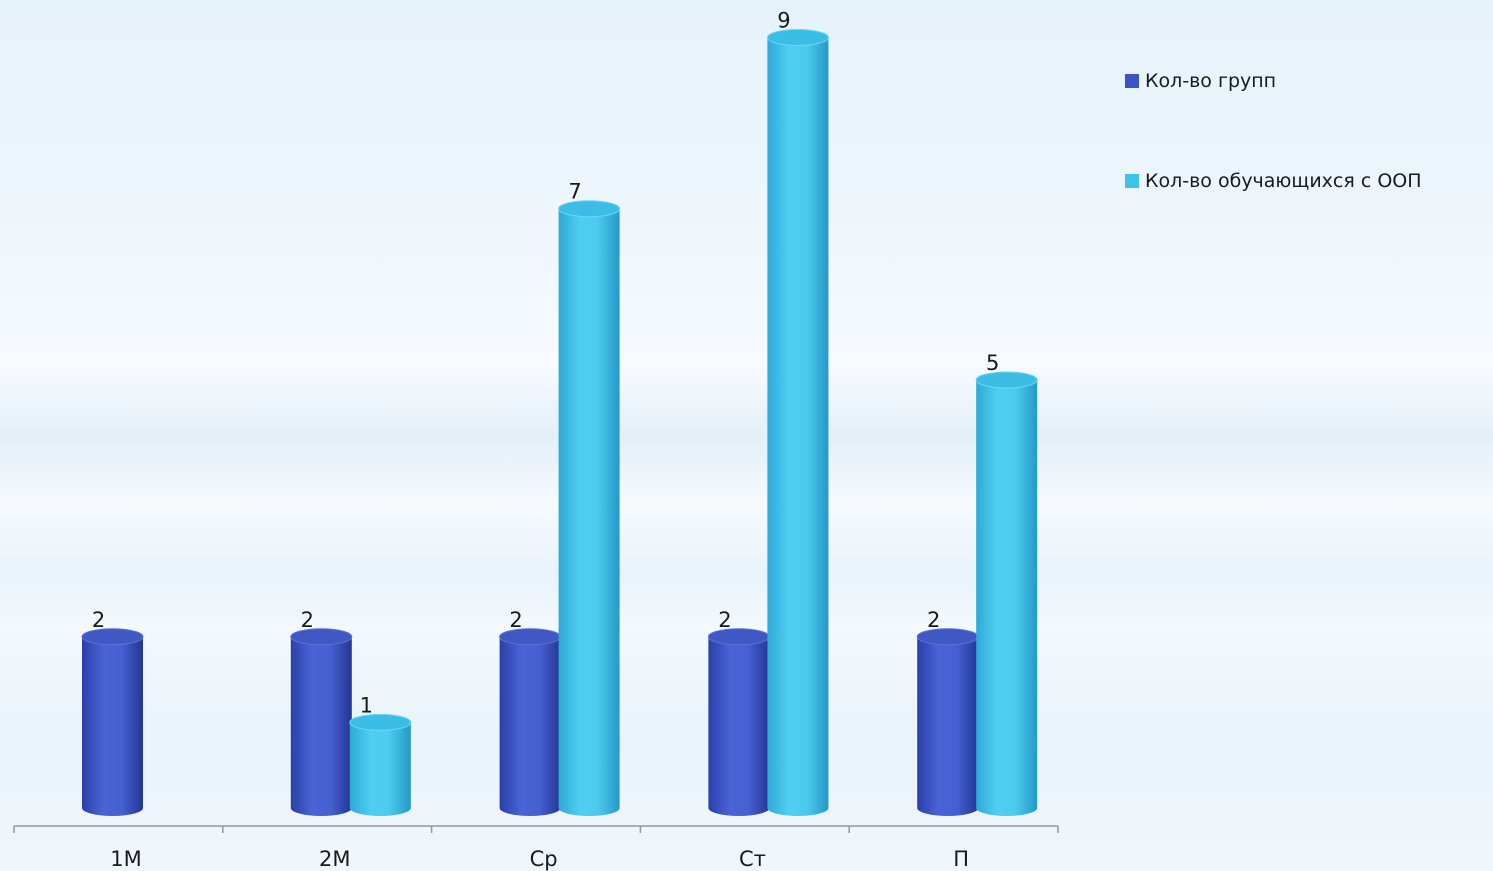 The height and width of the screenshot is (871, 1493). Describe the element at coordinates (366, 705) in the screenshot. I see `data-label: 1` at that location.